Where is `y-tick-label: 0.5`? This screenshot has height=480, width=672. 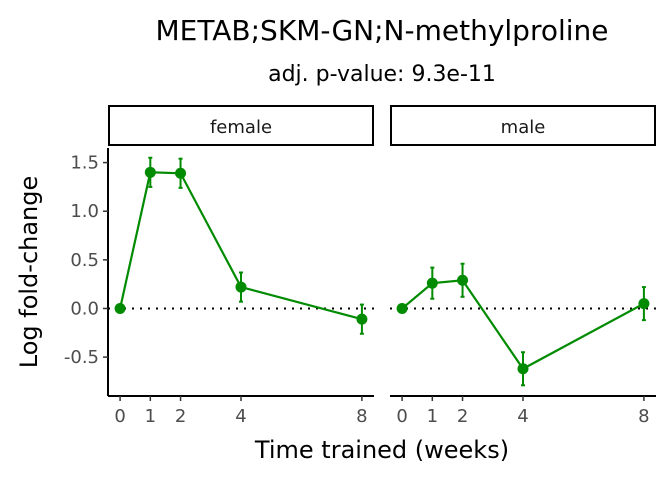
y-tick-label: 0.5 is located at coordinates (84, 260).